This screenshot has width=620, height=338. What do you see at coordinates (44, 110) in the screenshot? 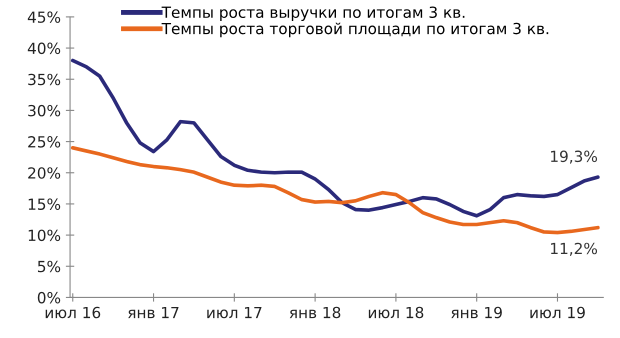
I see `y-tick-label: 30%` at bounding box center [44, 110].